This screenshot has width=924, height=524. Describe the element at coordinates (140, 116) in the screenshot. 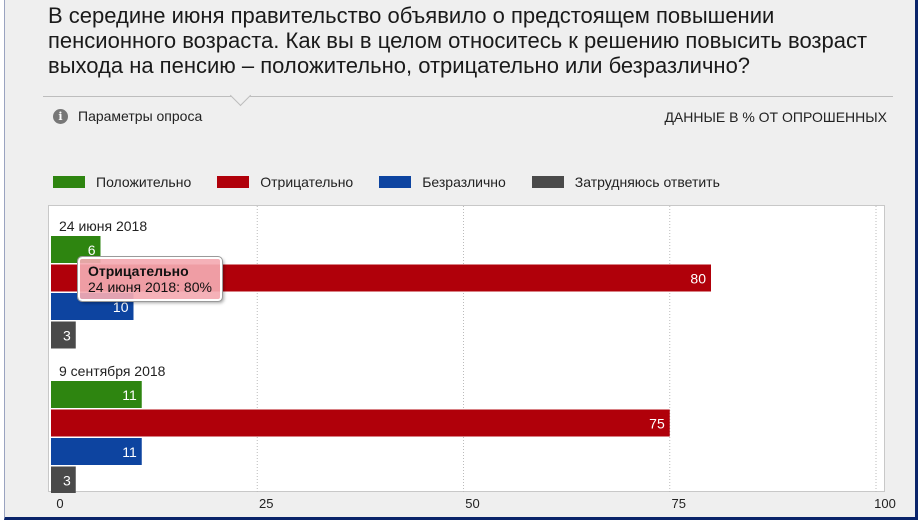

I see `survey-params-label: Параметры опроса` at that location.